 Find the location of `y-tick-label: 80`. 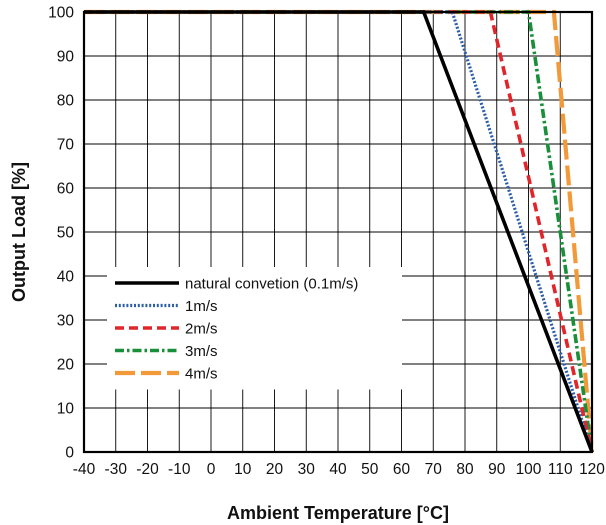

y-tick-label: 80 is located at coordinates (66, 101).